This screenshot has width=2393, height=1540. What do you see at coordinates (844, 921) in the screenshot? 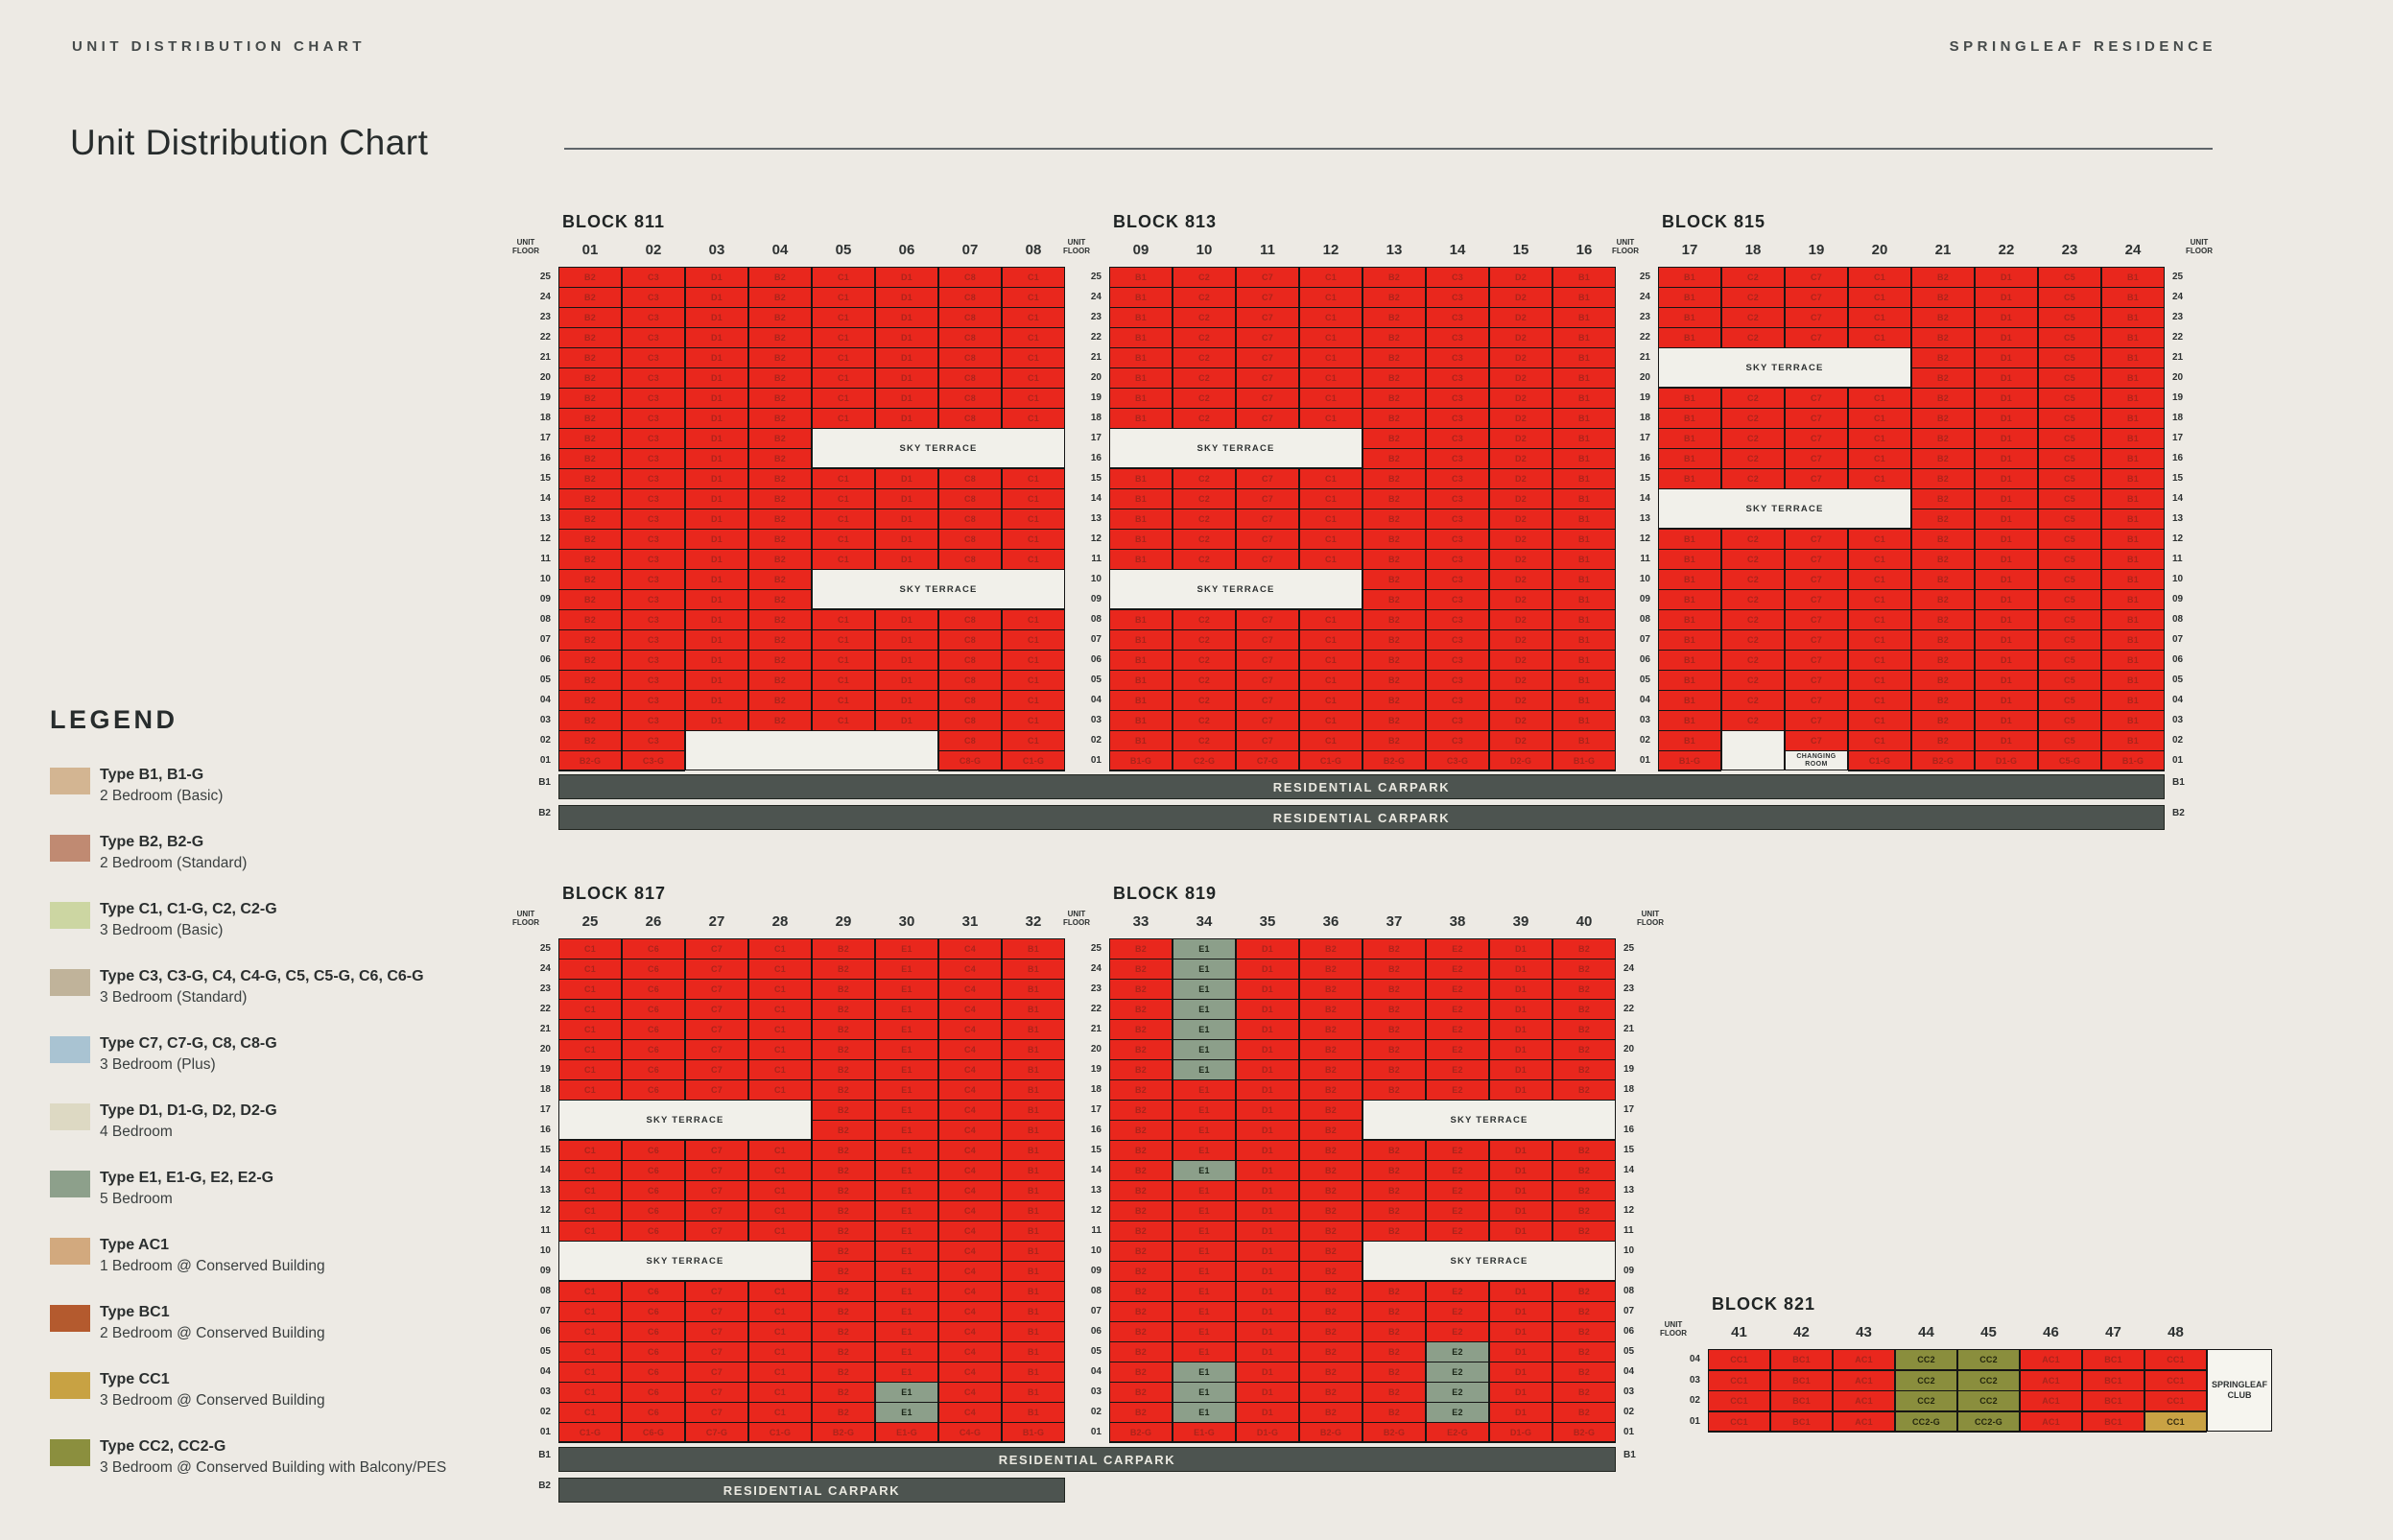
I see `stack-number: 29` at bounding box center [844, 921].